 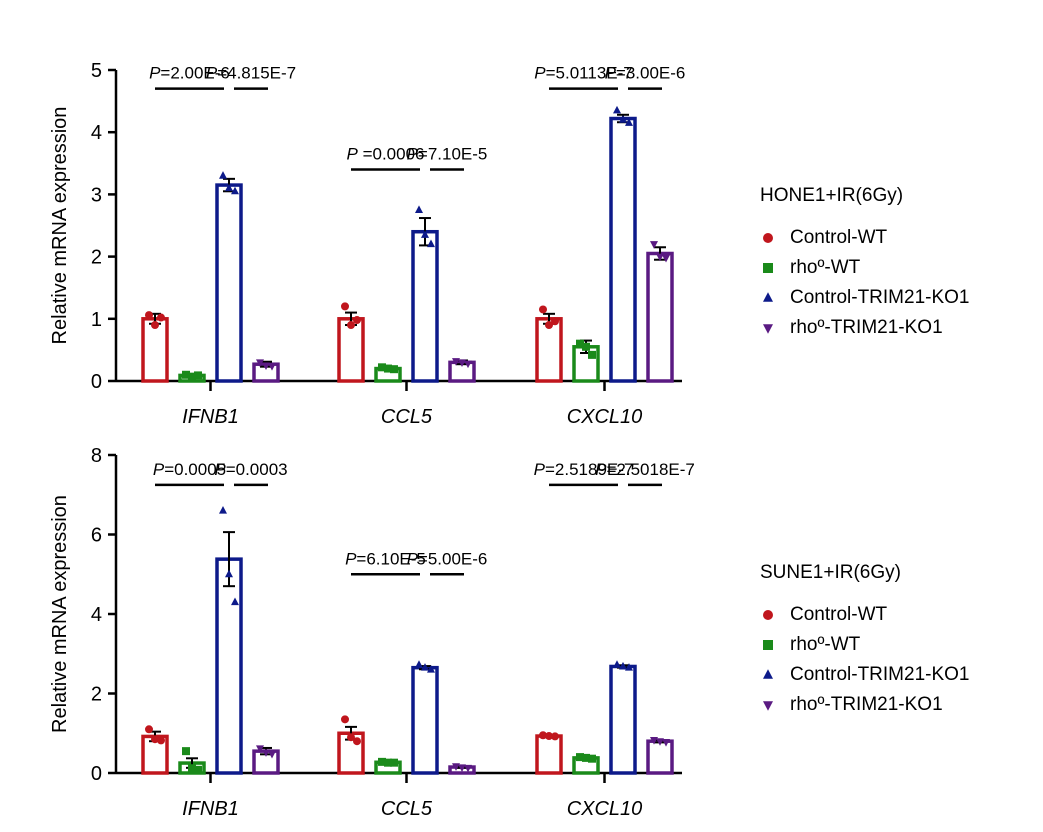 I want to click on legend-item: Control-WT, so click(x=865, y=615).